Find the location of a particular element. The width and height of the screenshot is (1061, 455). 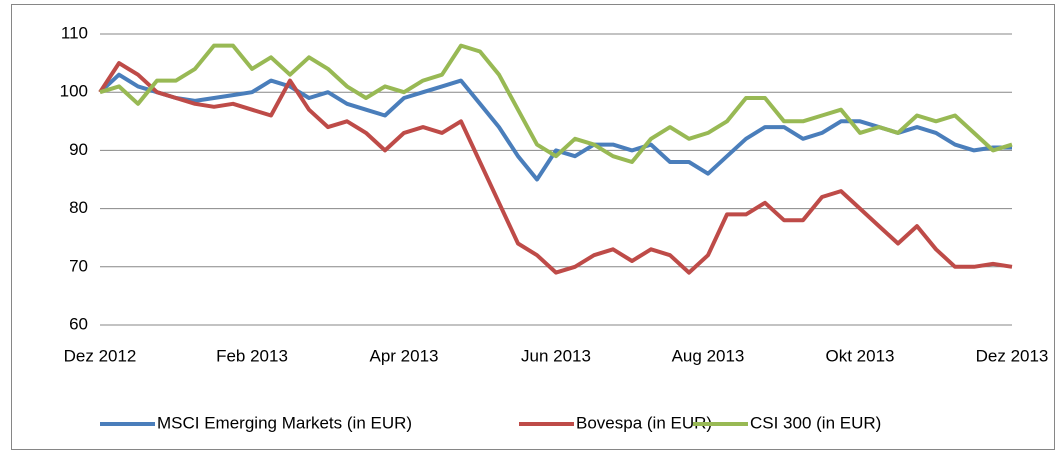

x-tick-label: Feb 2013 is located at coordinates (252, 355).